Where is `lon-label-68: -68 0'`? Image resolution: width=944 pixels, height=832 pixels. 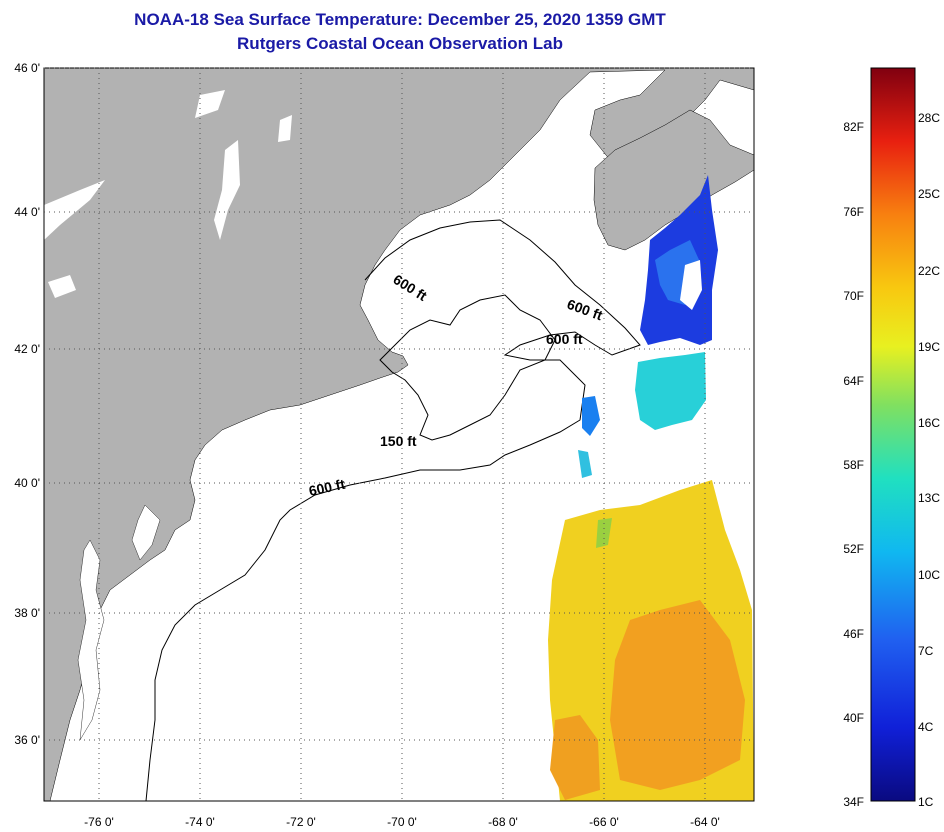
lon-label-68: -68 0' is located at coordinates (503, 822).